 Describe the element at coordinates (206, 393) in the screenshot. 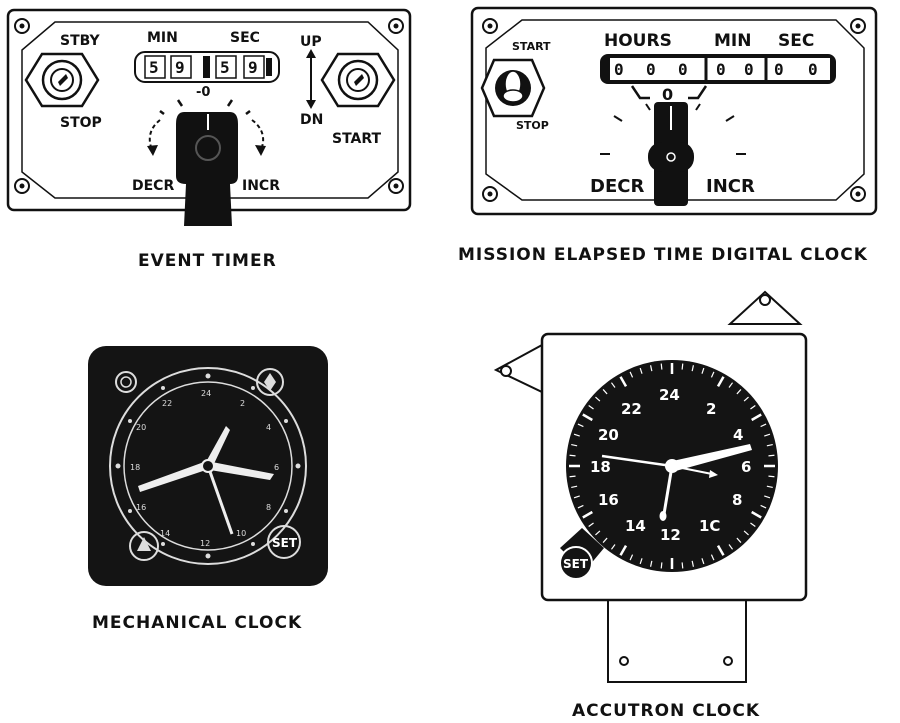

I see `svg-text: 24` at that location.